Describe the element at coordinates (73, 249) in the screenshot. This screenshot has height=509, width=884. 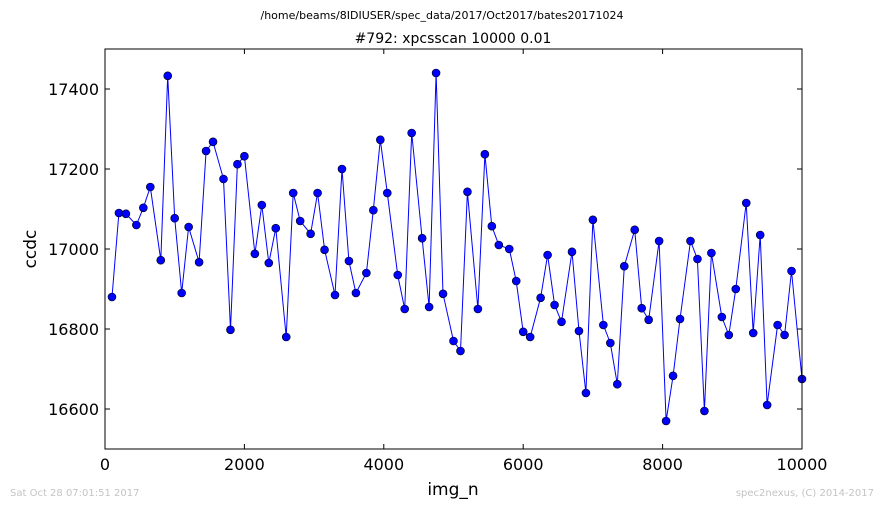
I see `y-tick-label: 17000` at that location.